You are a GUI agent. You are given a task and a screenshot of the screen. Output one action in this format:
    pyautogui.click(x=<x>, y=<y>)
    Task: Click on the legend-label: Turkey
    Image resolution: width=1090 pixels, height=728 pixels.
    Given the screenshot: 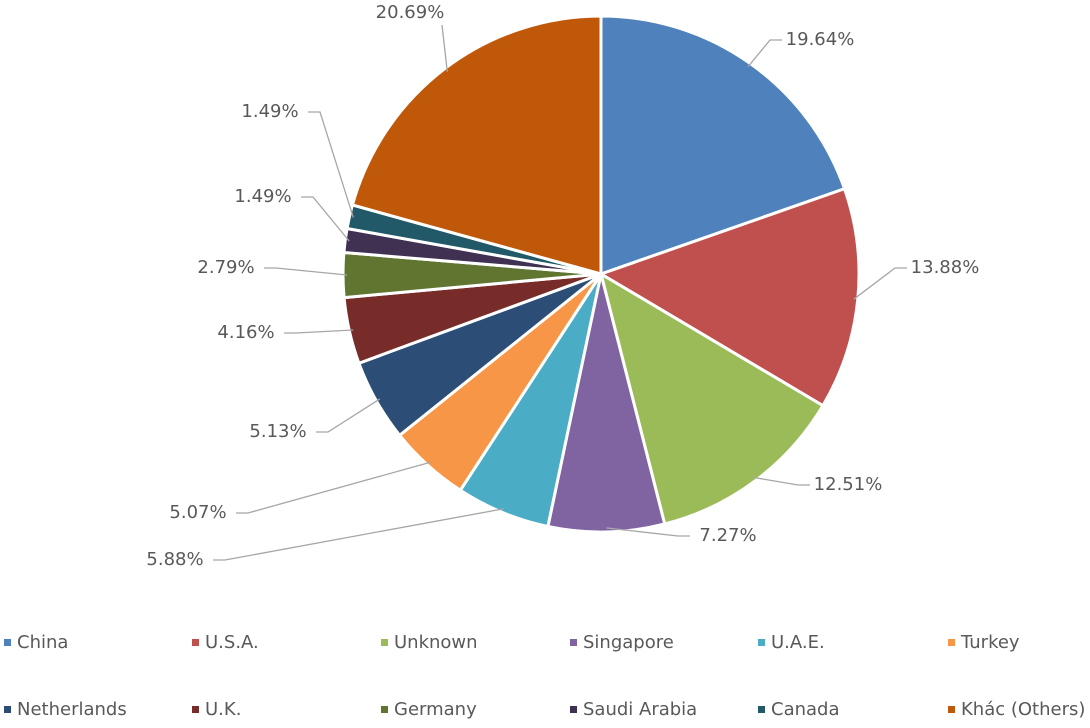 What is the action you would take?
    pyautogui.click(x=990, y=642)
    